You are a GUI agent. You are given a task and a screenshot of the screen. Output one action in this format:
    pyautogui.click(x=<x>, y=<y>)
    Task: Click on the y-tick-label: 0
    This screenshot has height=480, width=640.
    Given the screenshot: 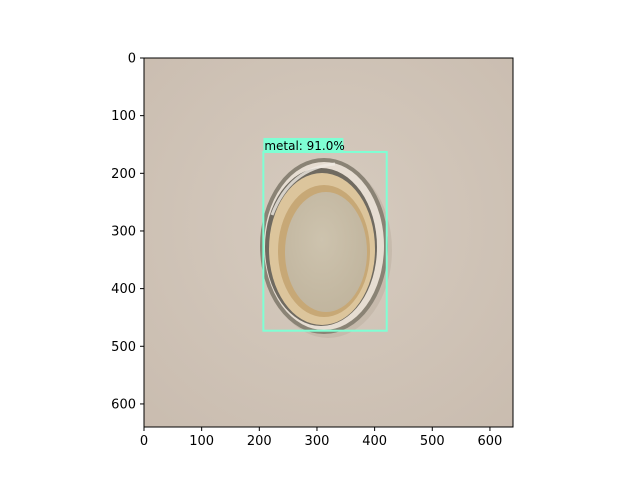 What is the action you would take?
    pyautogui.click(x=132, y=59)
    